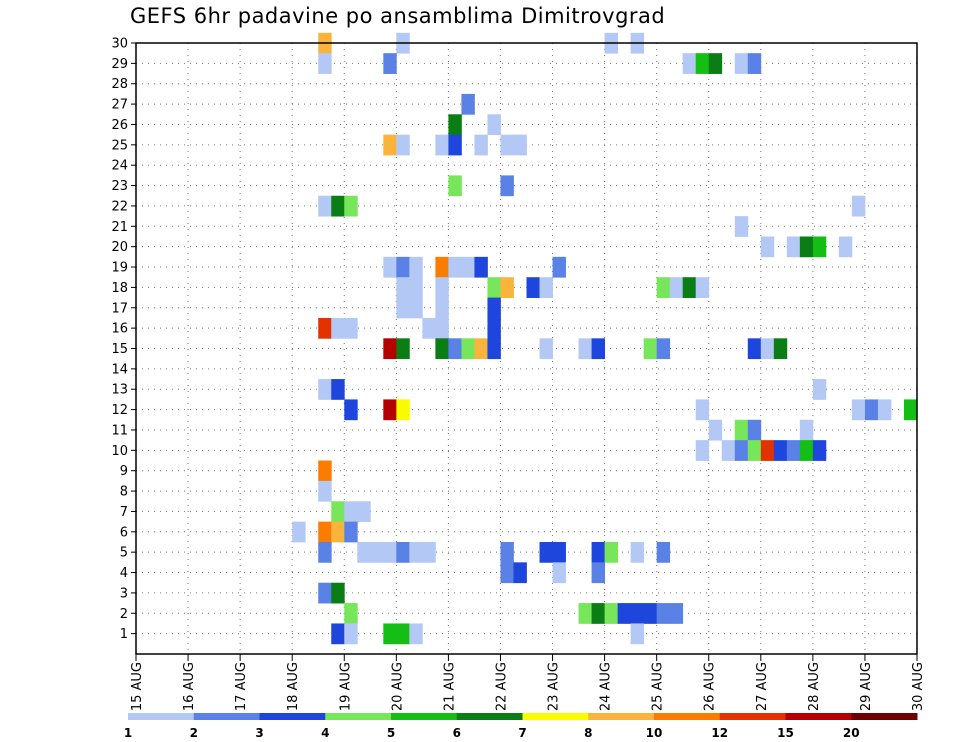 The image size is (960, 742). Describe the element at coordinates (658, 686) in the screenshot. I see `x-tick-label: 25 AUG` at that location.